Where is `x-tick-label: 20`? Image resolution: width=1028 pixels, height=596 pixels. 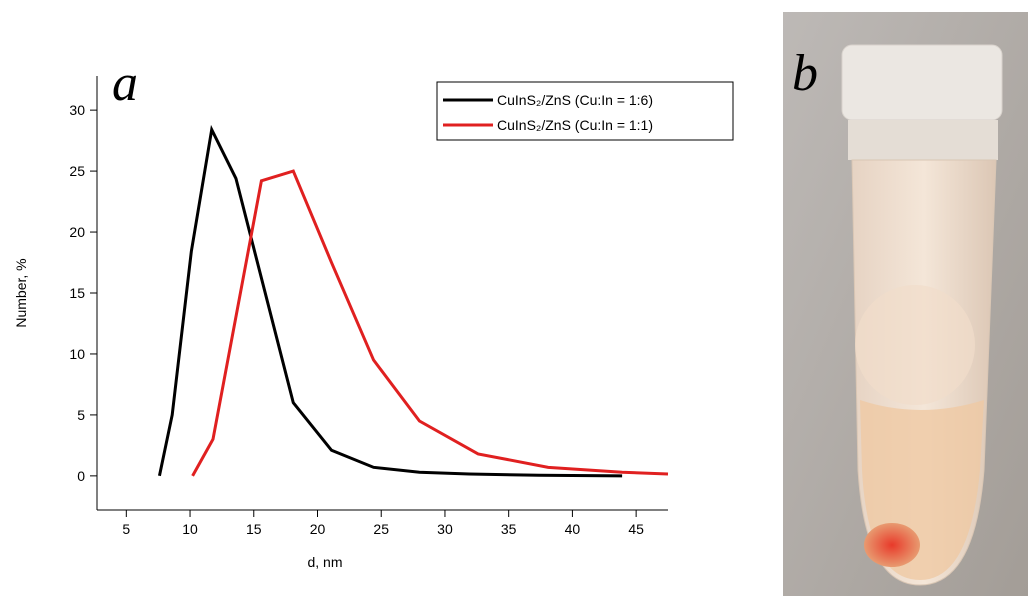
x-tick-label: 20 is located at coordinates (318, 529).